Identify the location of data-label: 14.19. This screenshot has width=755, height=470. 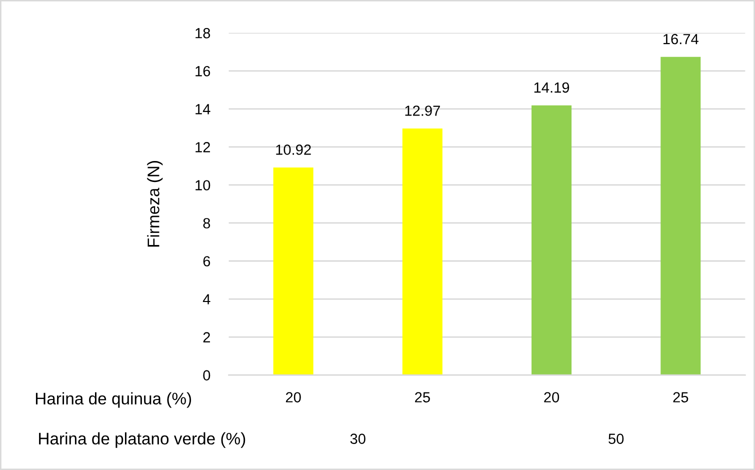
(552, 87).